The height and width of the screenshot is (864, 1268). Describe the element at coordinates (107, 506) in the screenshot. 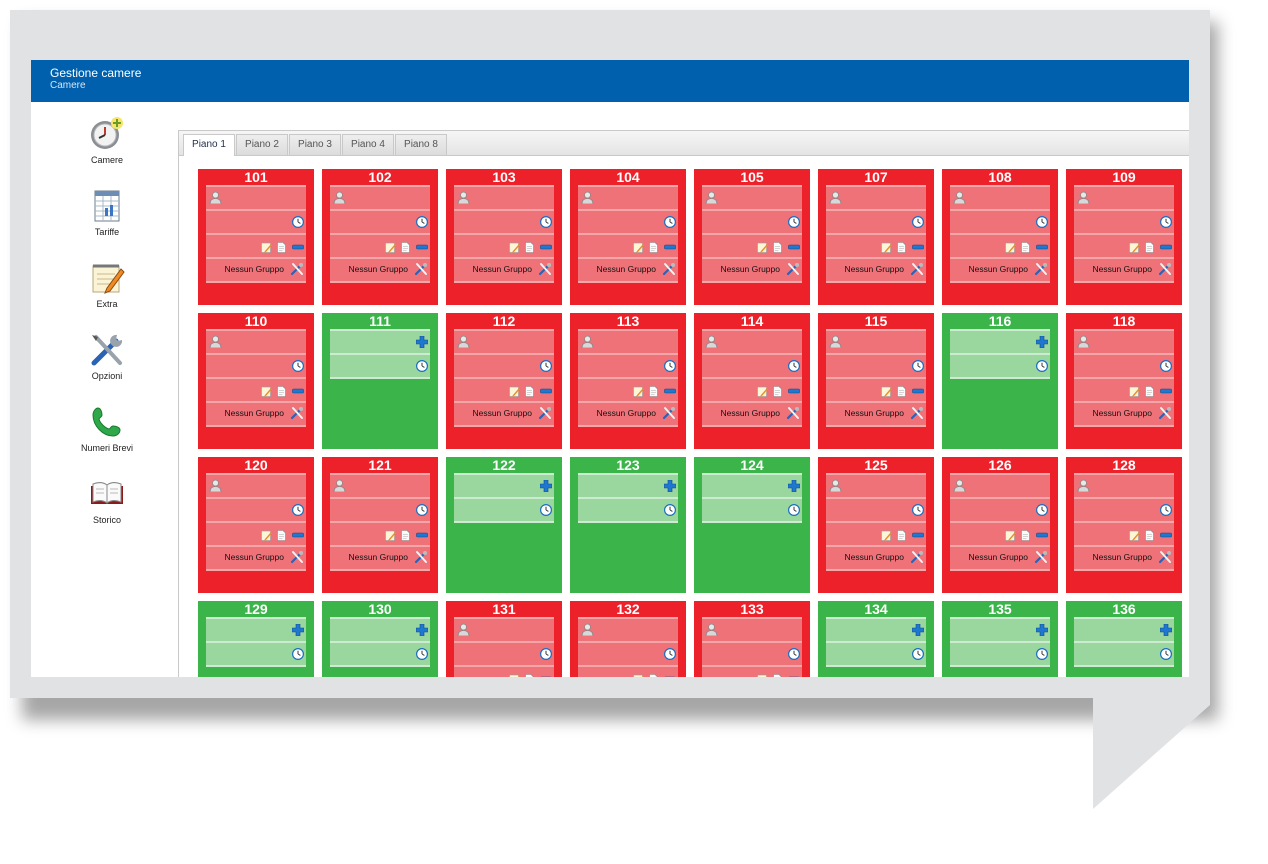

I see `sidebar-item-storico: Storico` at that location.